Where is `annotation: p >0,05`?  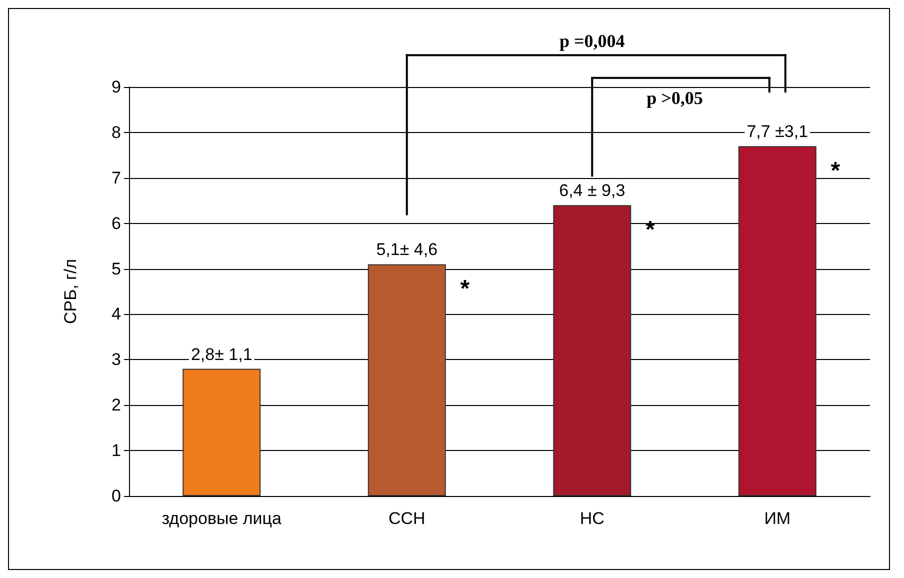
annotation: p >0,05 is located at coordinates (674, 98).